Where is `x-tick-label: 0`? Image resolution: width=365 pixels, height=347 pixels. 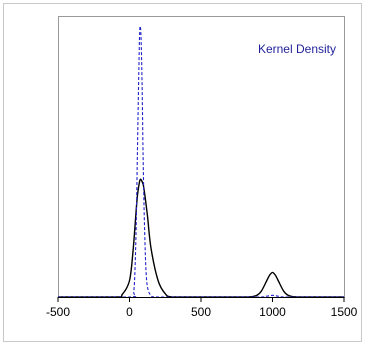 x-tick-label: 0 is located at coordinates (129, 312).